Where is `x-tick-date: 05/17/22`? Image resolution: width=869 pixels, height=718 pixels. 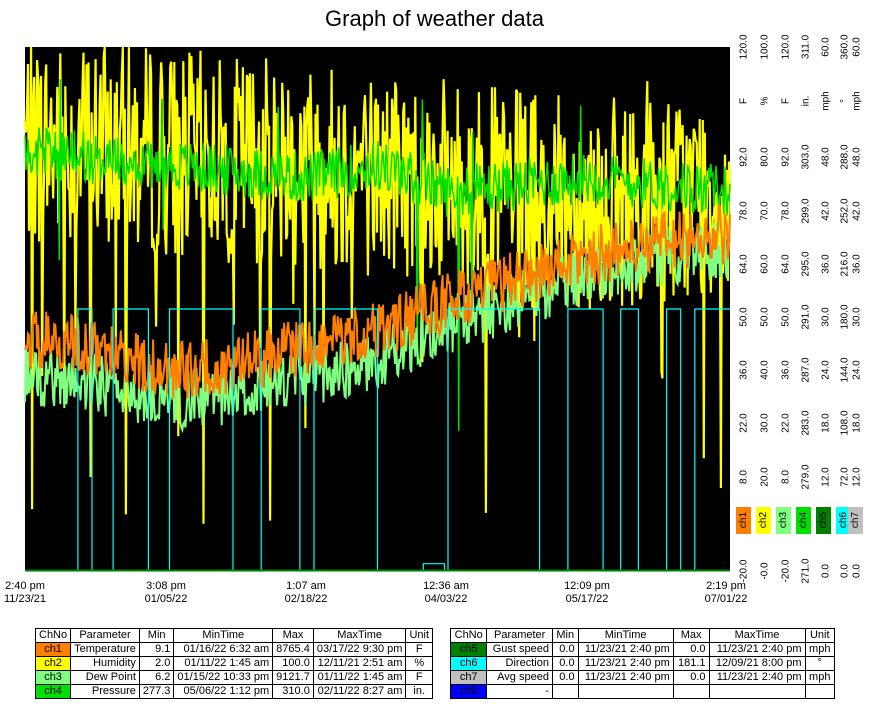
x-tick-date: 05/17/22 is located at coordinates (587, 599).